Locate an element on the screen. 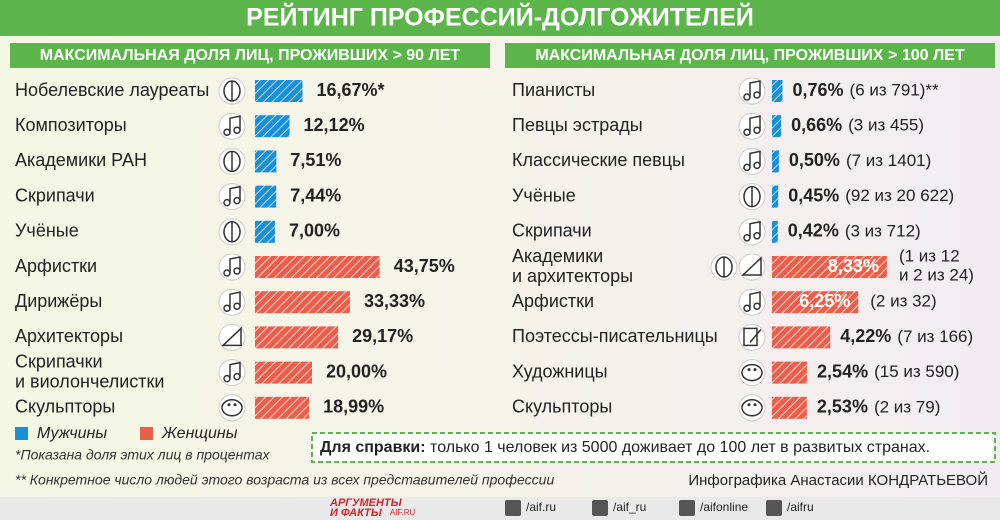 The width and height of the screenshot is (1000, 520). category-label: Скрипачки и виолончелистки is located at coordinates (89, 371).